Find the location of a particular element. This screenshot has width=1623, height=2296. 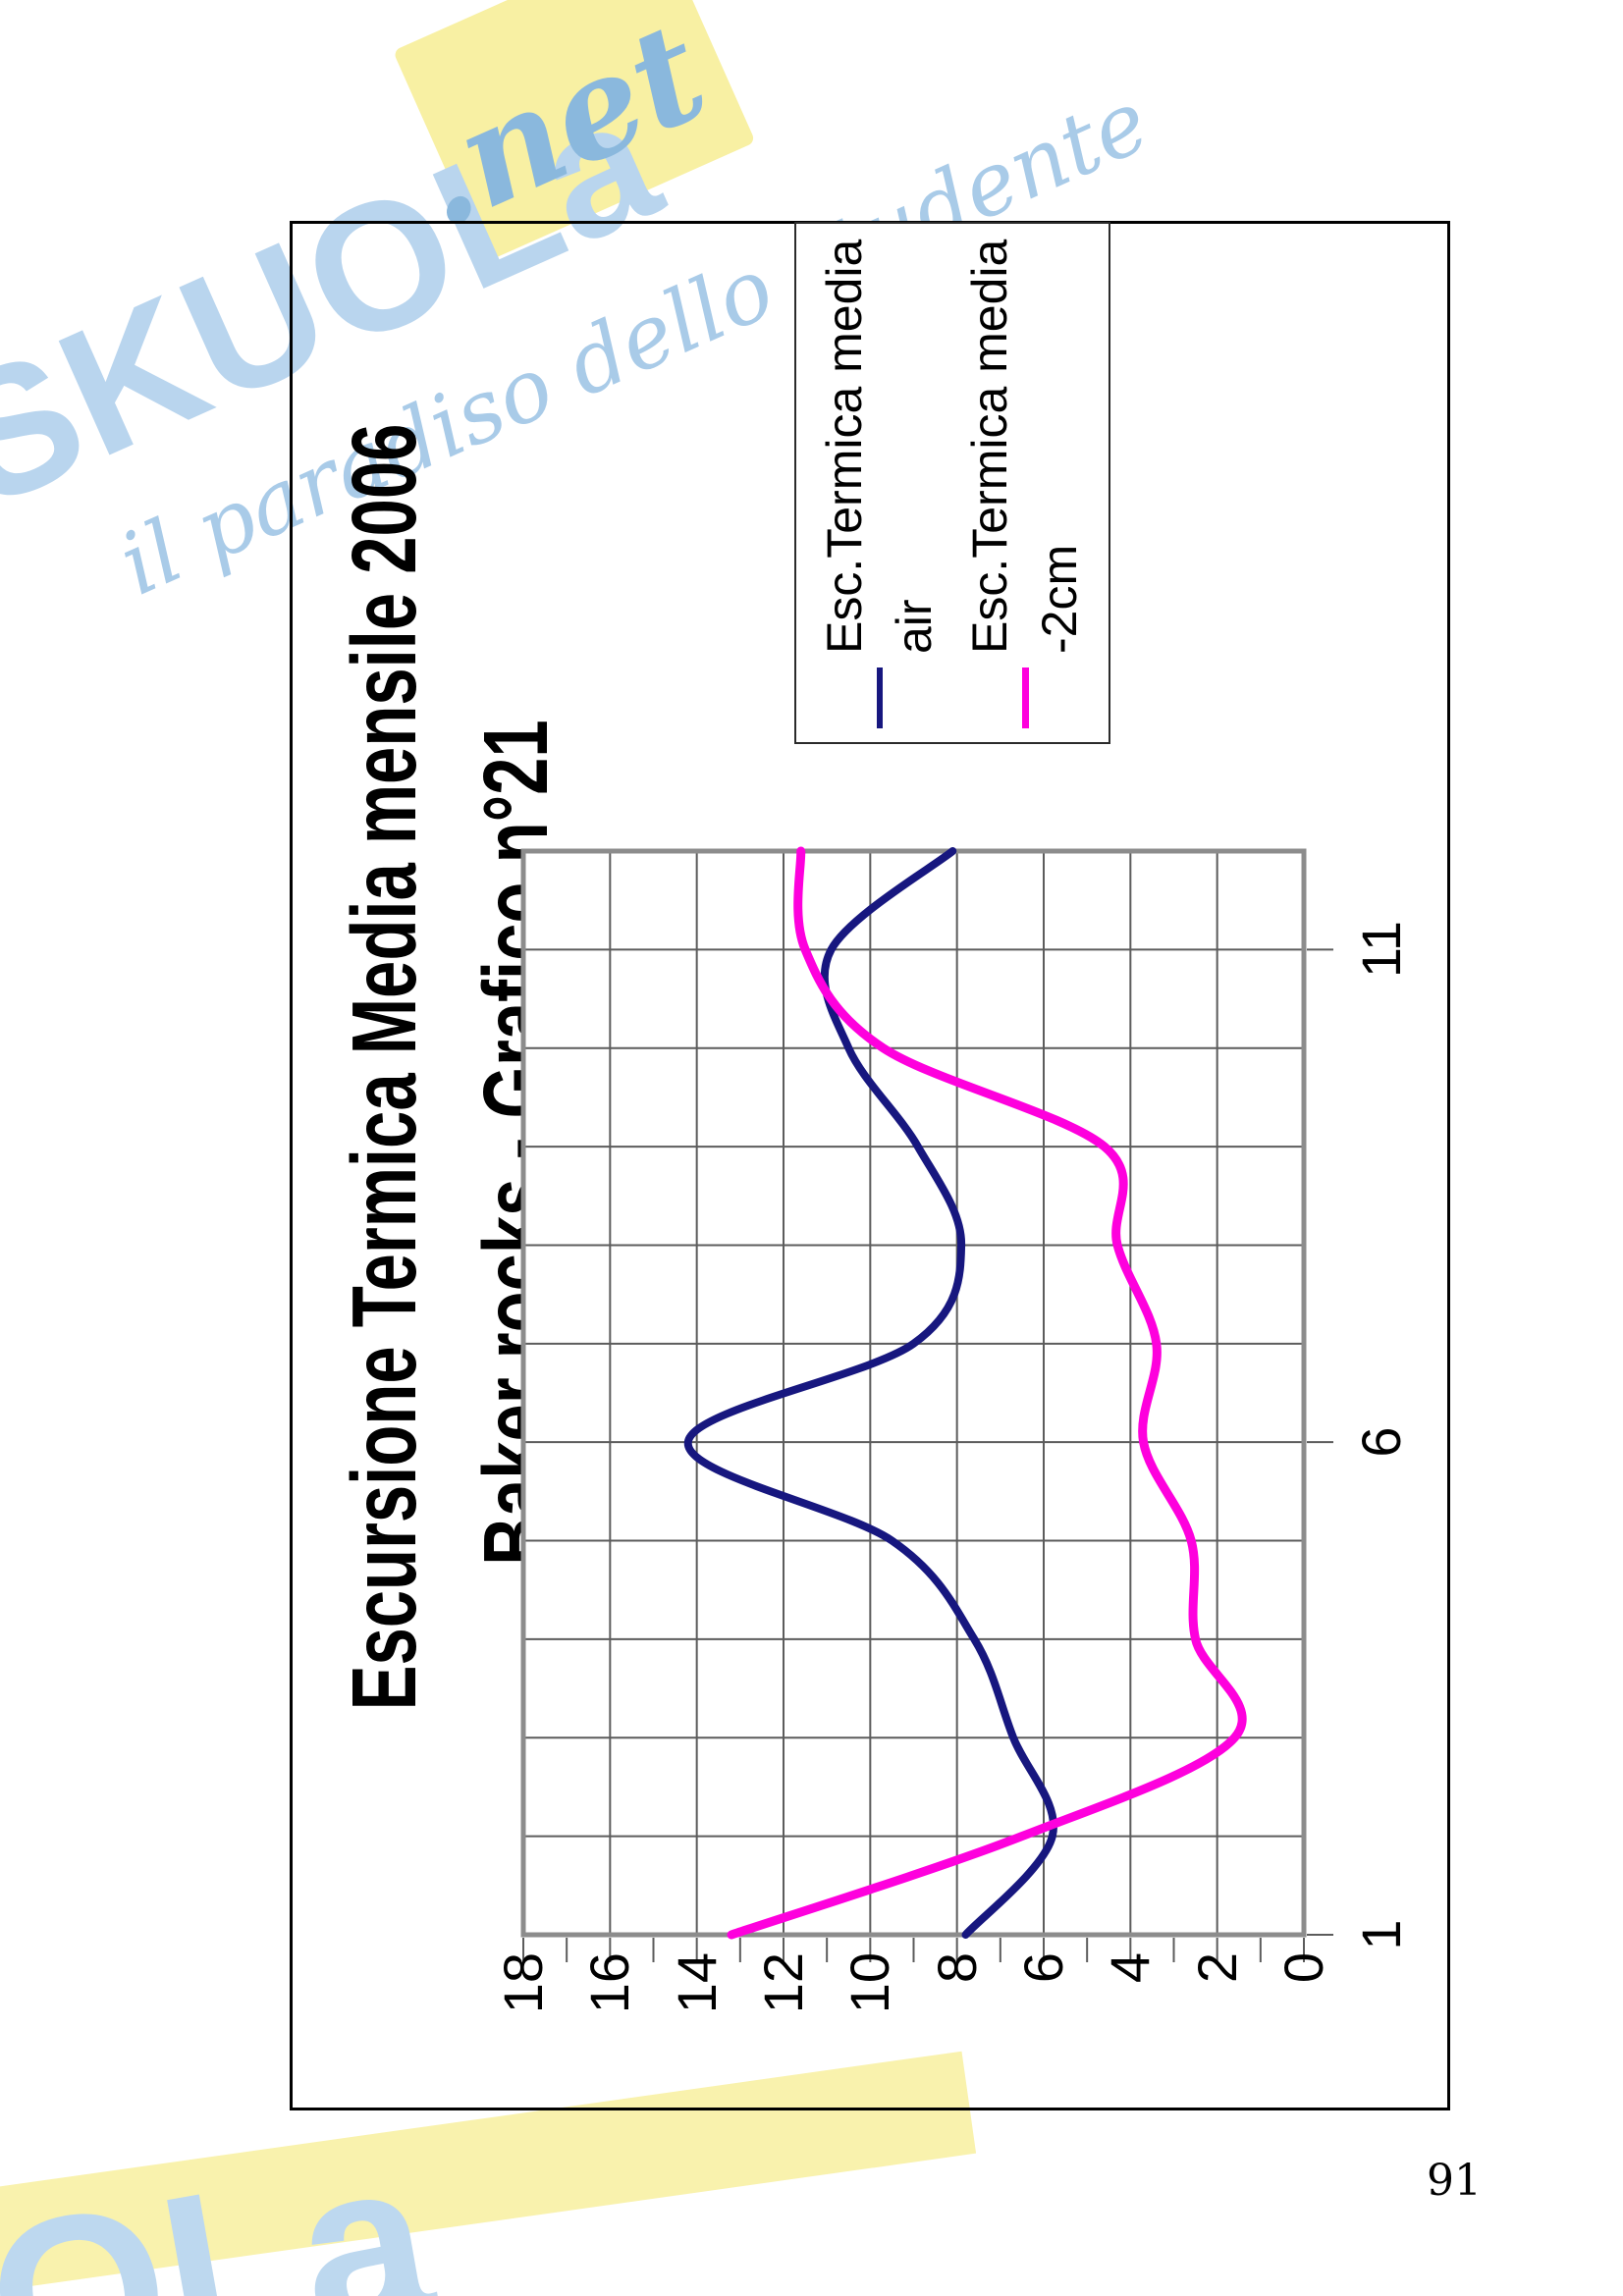

x-tick-label: 6 is located at coordinates (1381, 1442).